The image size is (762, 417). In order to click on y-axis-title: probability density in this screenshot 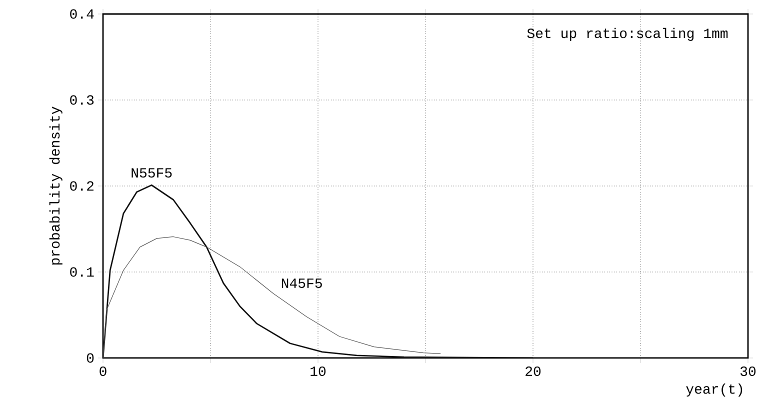, I will do `click(55, 185)`.